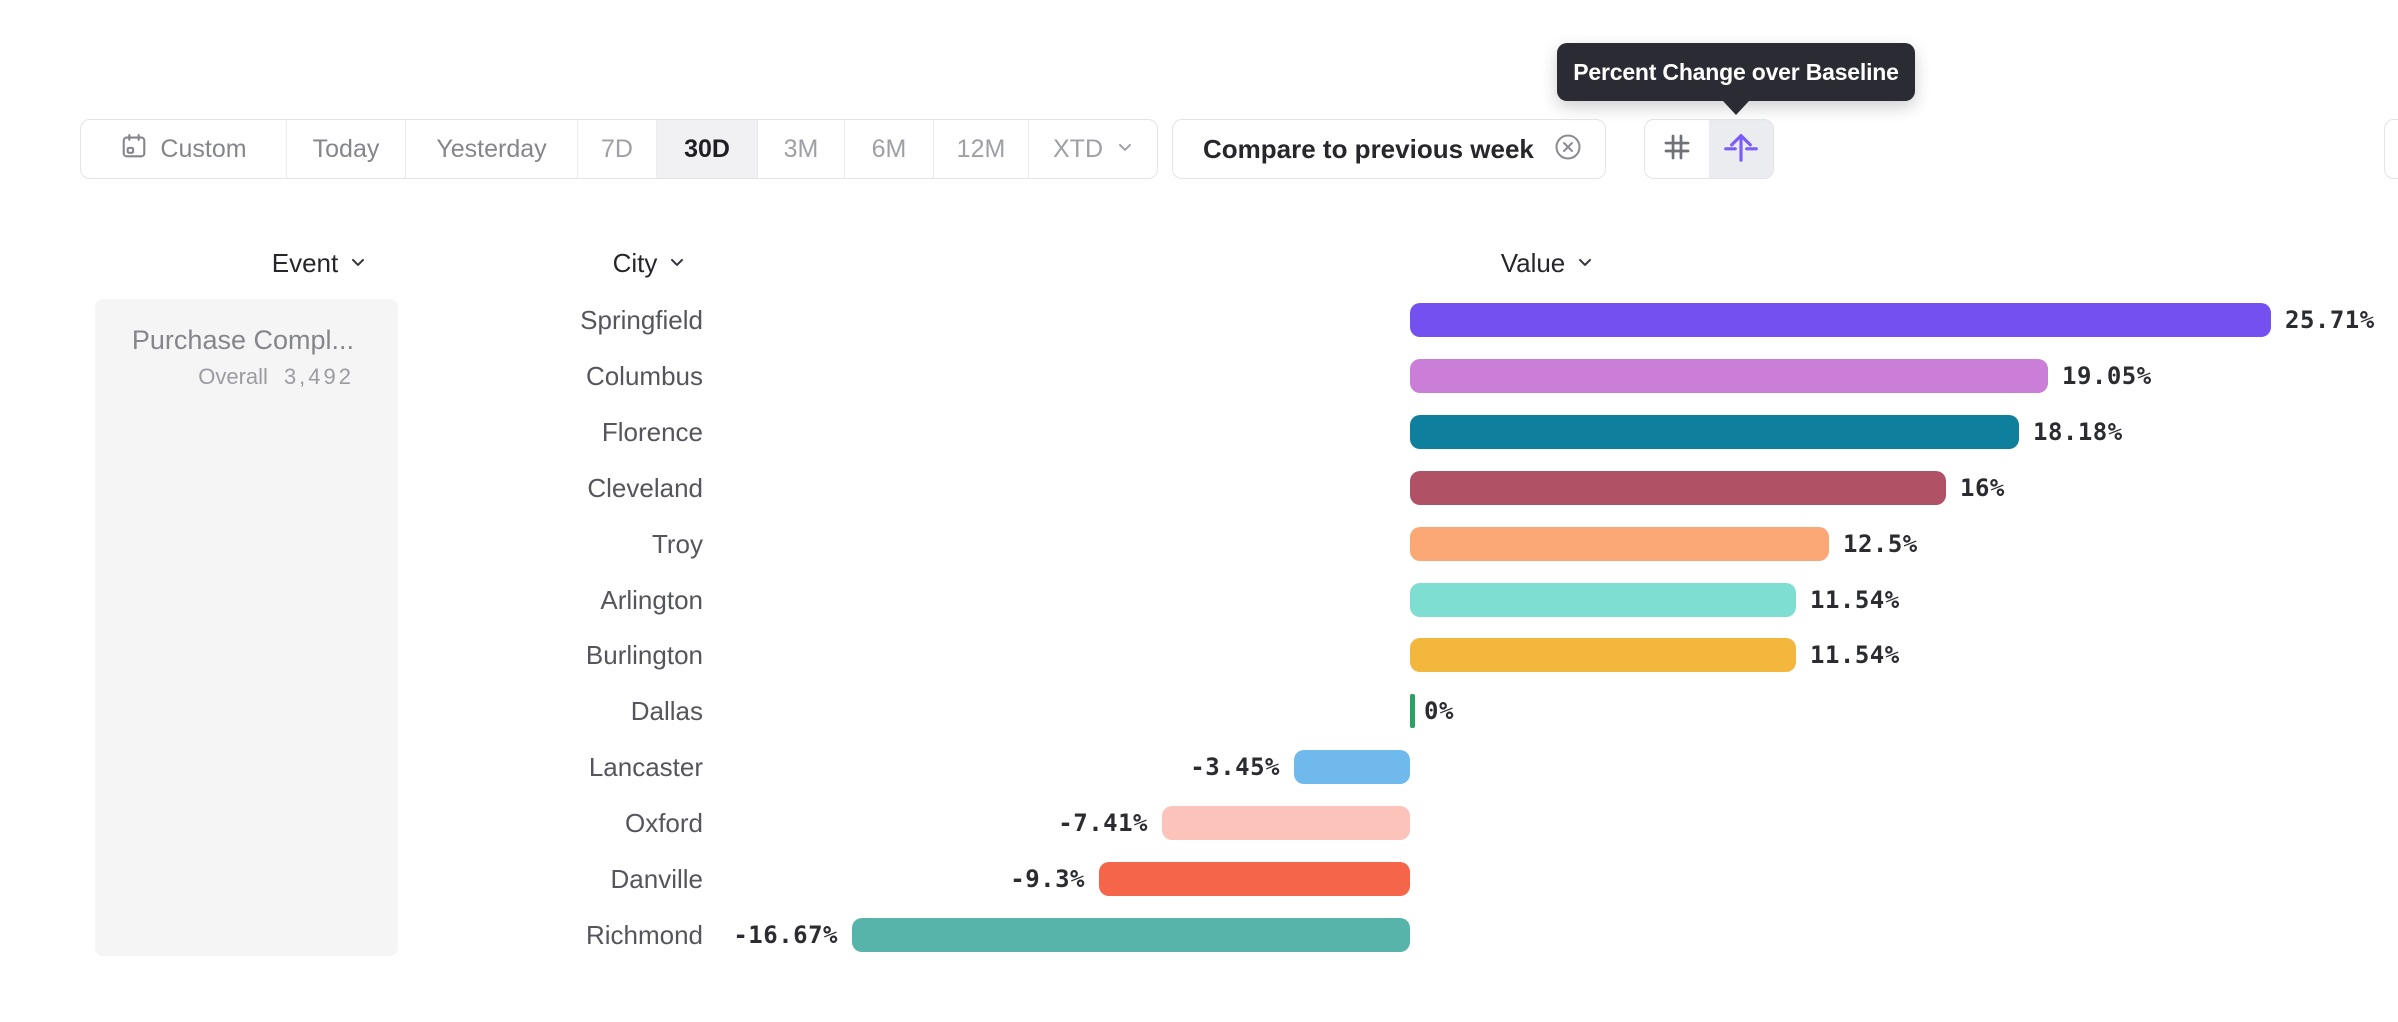 The image size is (2398, 1022). I want to click on date-range-group: Custom Today Yesterday 7D 30D 3M 6M 12M XTD, so click(619, 149).